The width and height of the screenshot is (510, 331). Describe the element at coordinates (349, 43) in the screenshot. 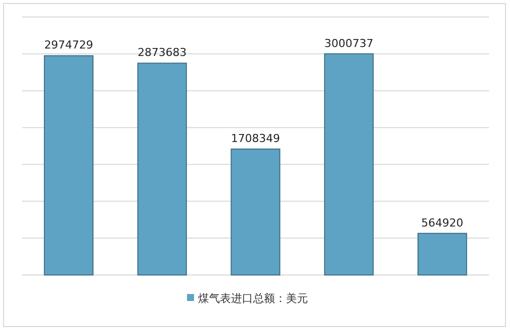

I see `data-label: 3000737` at that location.